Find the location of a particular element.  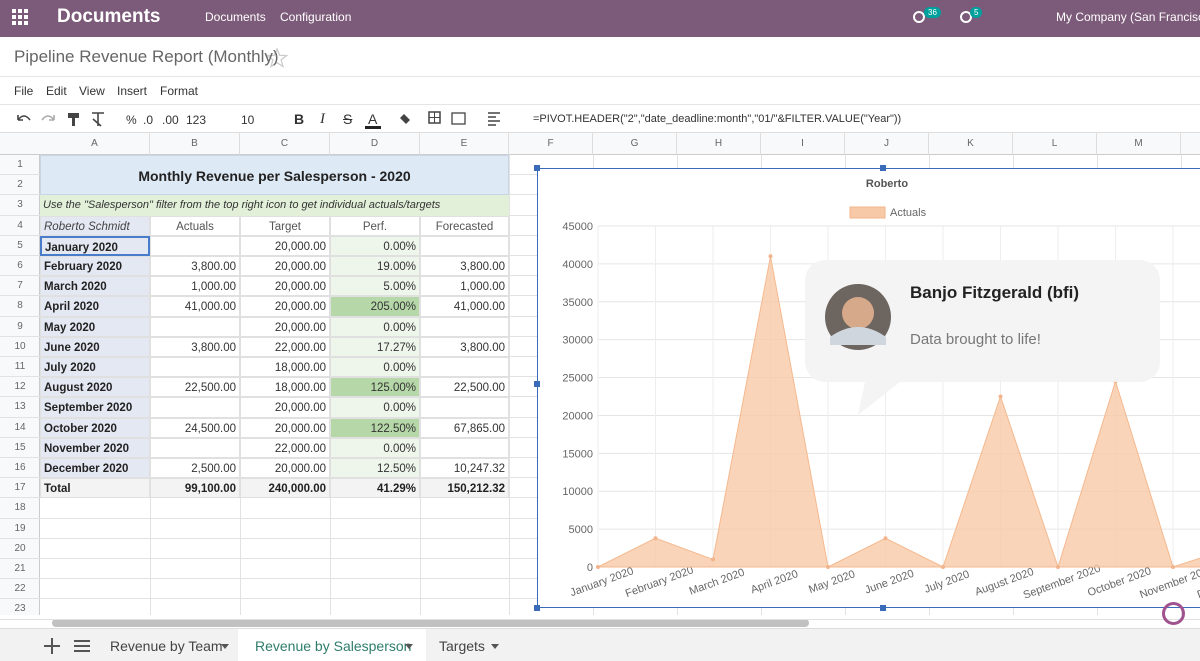

row-header: 17 is located at coordinates (20, 488).